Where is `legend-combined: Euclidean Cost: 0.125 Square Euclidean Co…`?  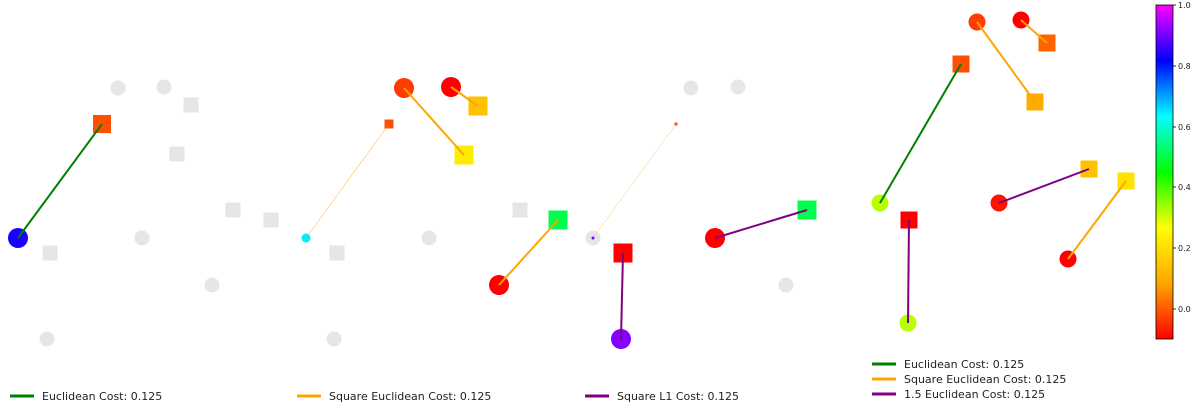
legend-combined: Euclidean Cost: 0.125 Square Euclidean Co… is located at coordinates (969, 379).